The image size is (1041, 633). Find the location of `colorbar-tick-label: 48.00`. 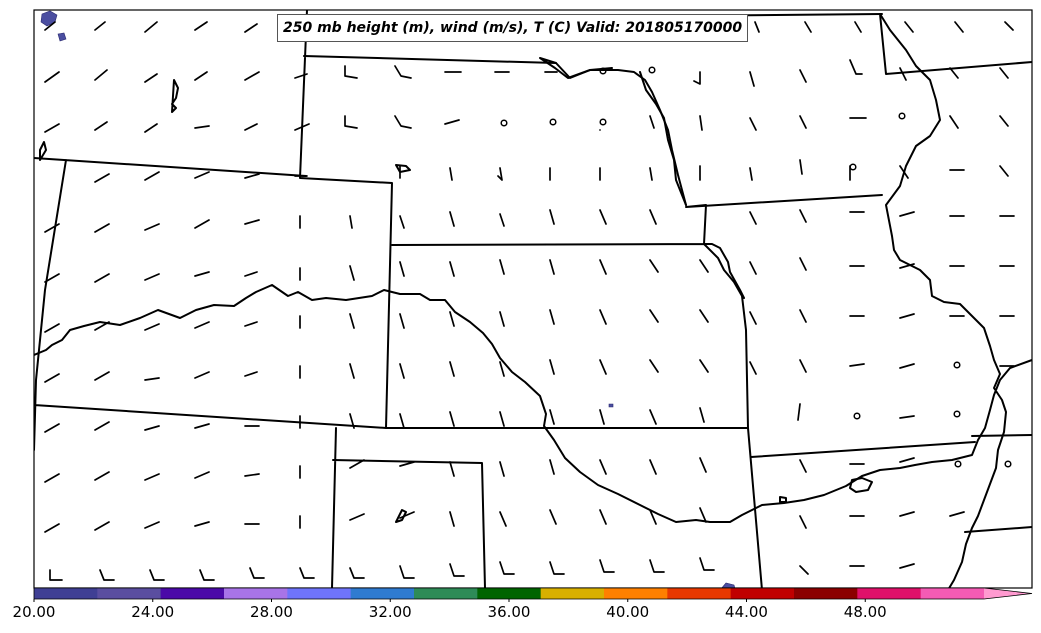

colorbar-tick-label: 48.00 is located at coordinates (865, 612).